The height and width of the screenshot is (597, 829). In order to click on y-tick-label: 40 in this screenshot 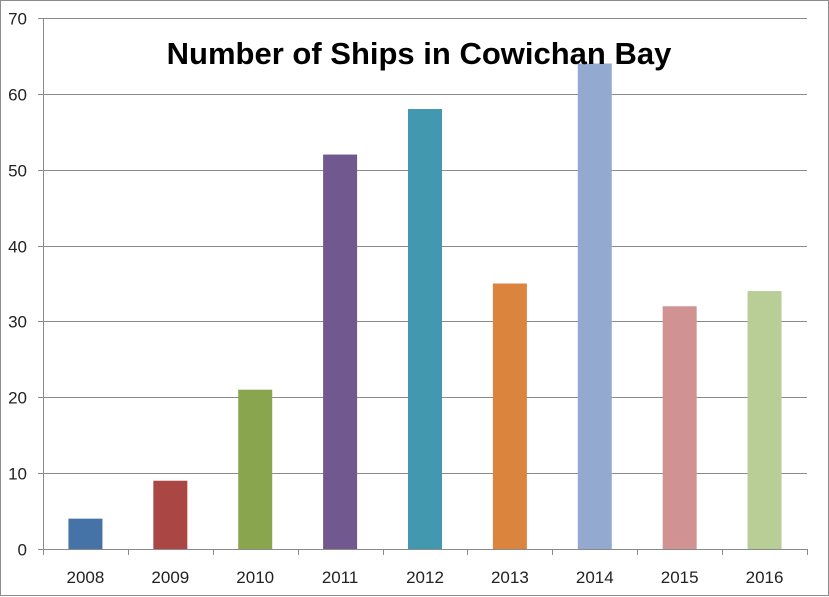, I will do `click(17, 247)`.